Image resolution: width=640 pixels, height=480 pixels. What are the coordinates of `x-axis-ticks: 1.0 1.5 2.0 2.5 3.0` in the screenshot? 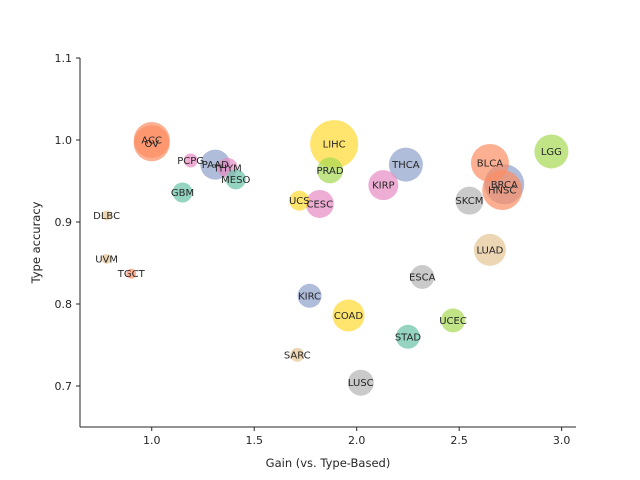 It's located at (356, 437).